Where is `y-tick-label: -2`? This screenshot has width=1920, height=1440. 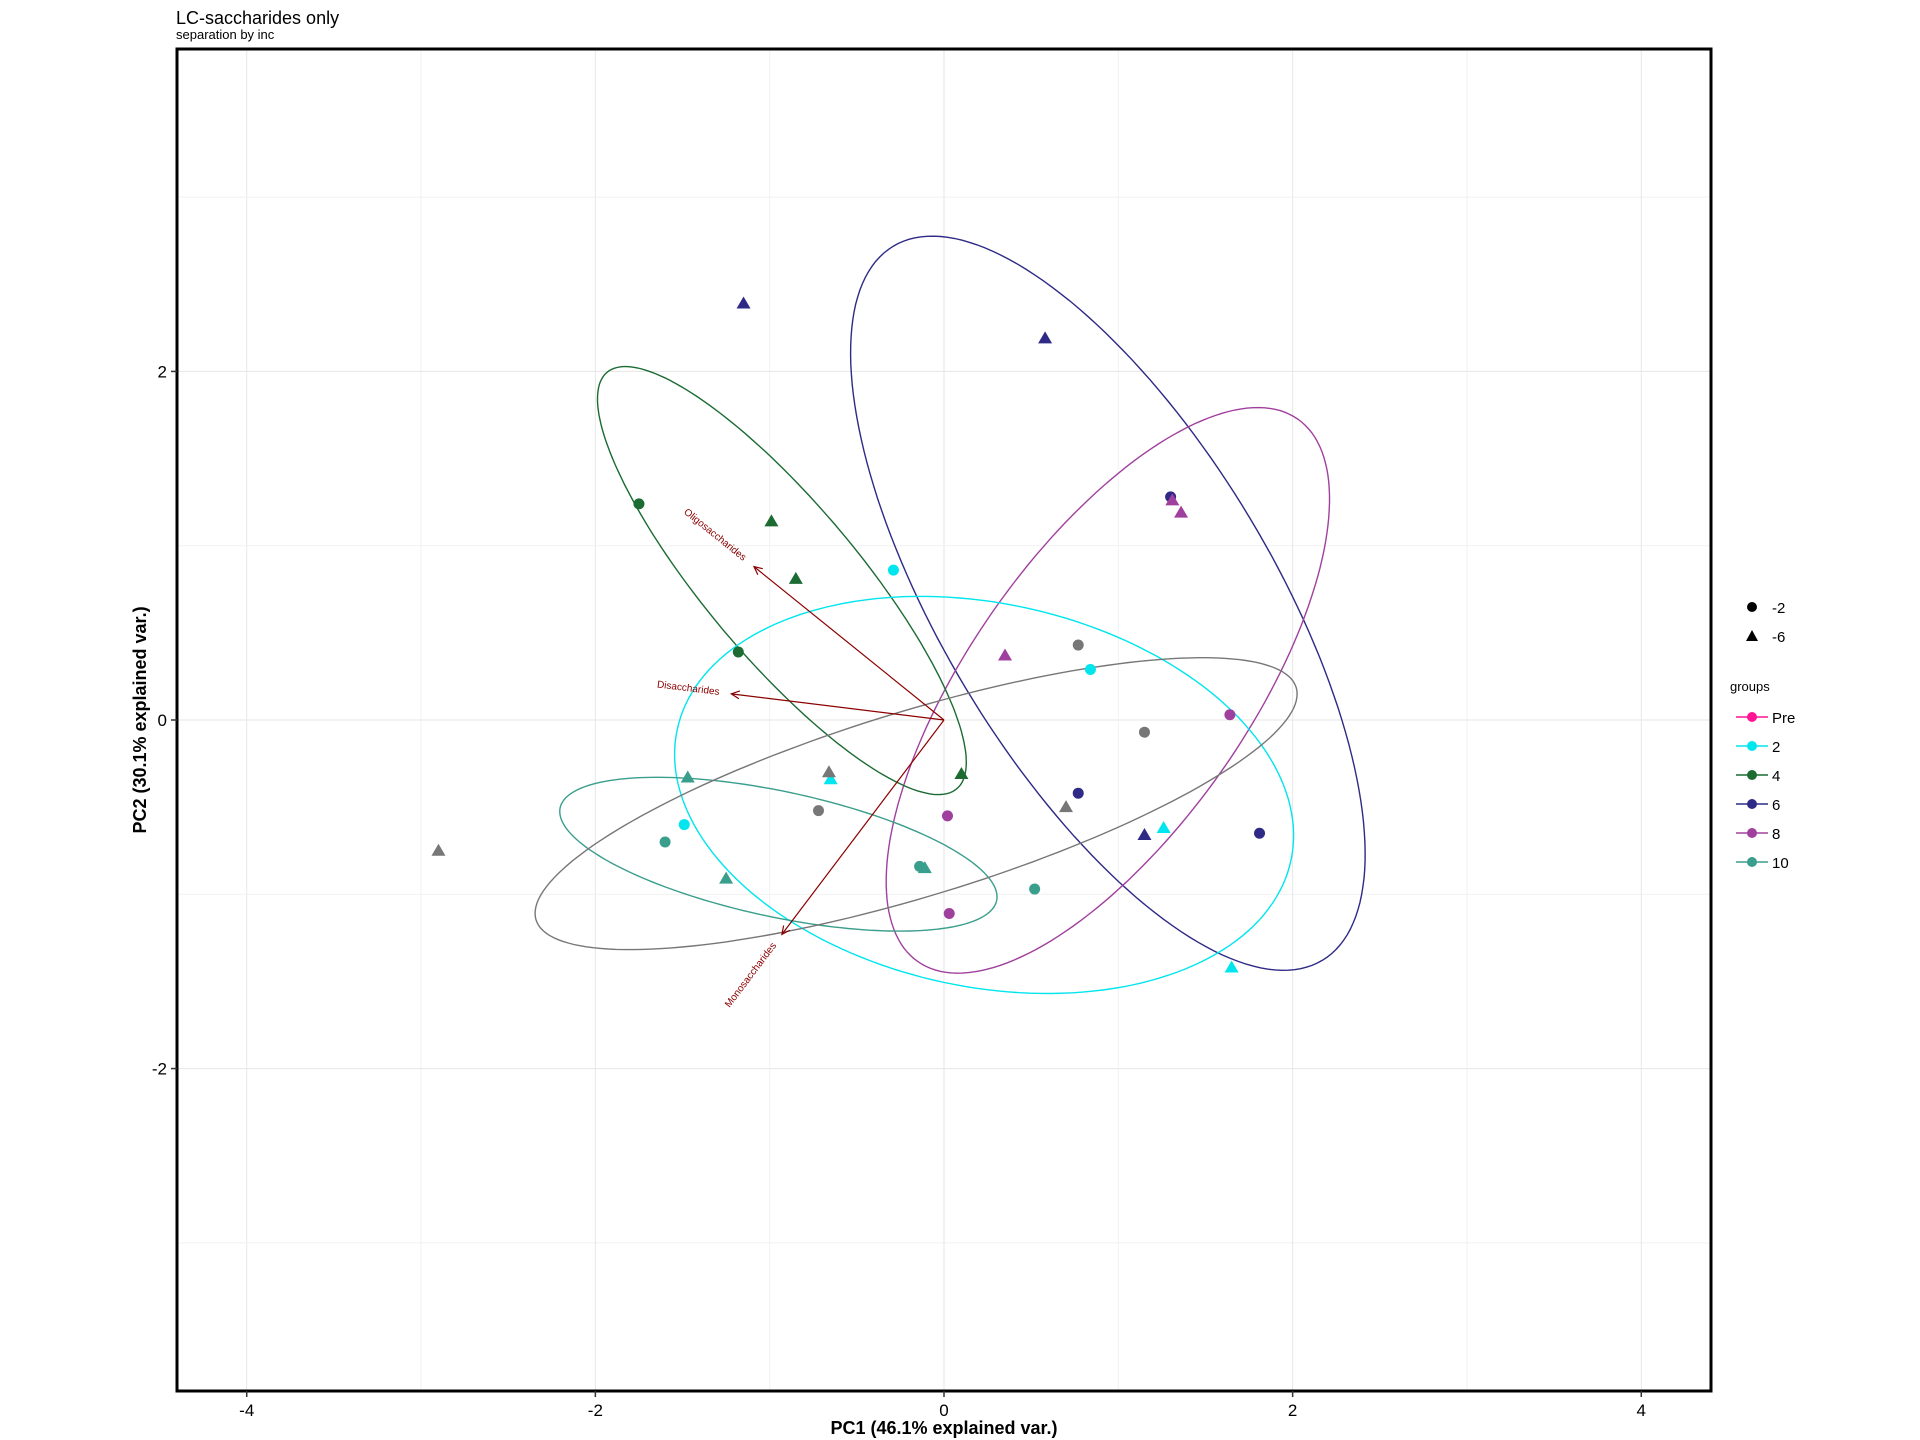 y-tick-label: -2 is located at coordinates (159, 1069).